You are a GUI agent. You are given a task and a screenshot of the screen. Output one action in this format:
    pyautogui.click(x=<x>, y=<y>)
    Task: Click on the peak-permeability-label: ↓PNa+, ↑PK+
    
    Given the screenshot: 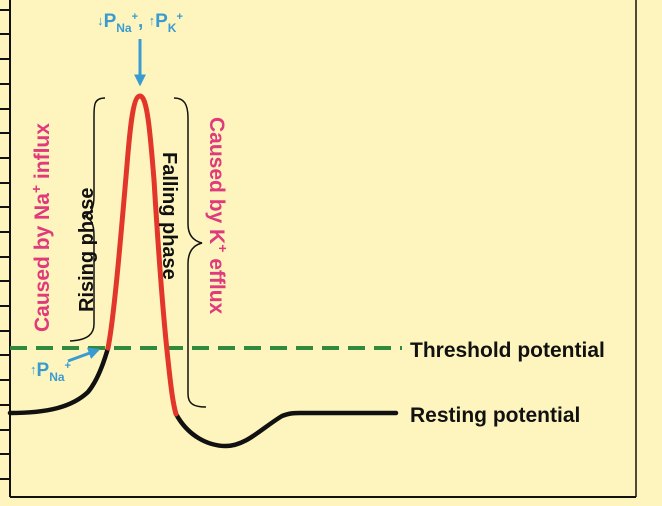 What is the action you would take?
    pyautogui.click(x=140, y=23)
    